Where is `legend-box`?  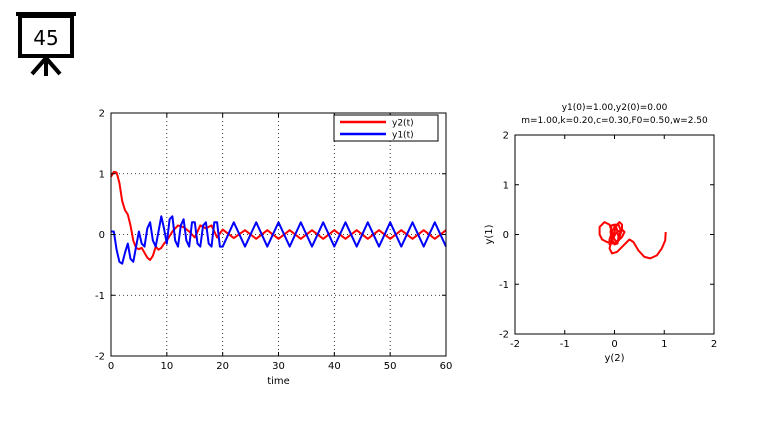
legend-box is located at coordinates (386, 128).